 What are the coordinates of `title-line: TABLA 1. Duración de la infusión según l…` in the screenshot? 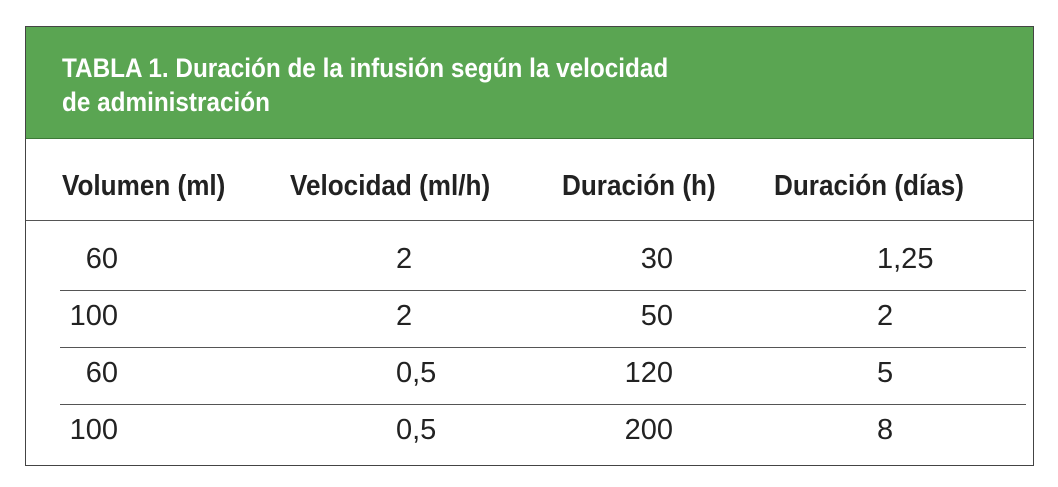 It's located at (365, 68).